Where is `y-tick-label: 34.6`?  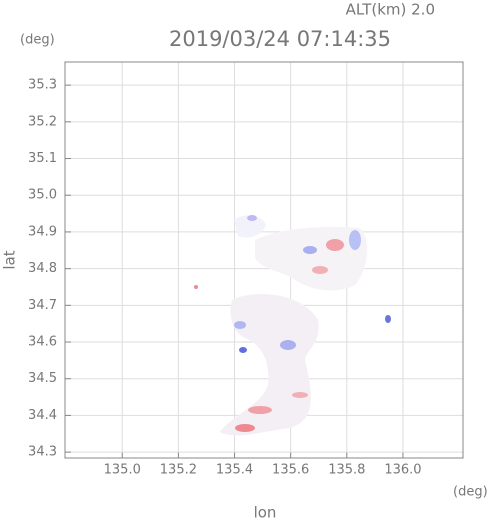 y-tick-label: 34.6 is located at coordinates (42, 342).